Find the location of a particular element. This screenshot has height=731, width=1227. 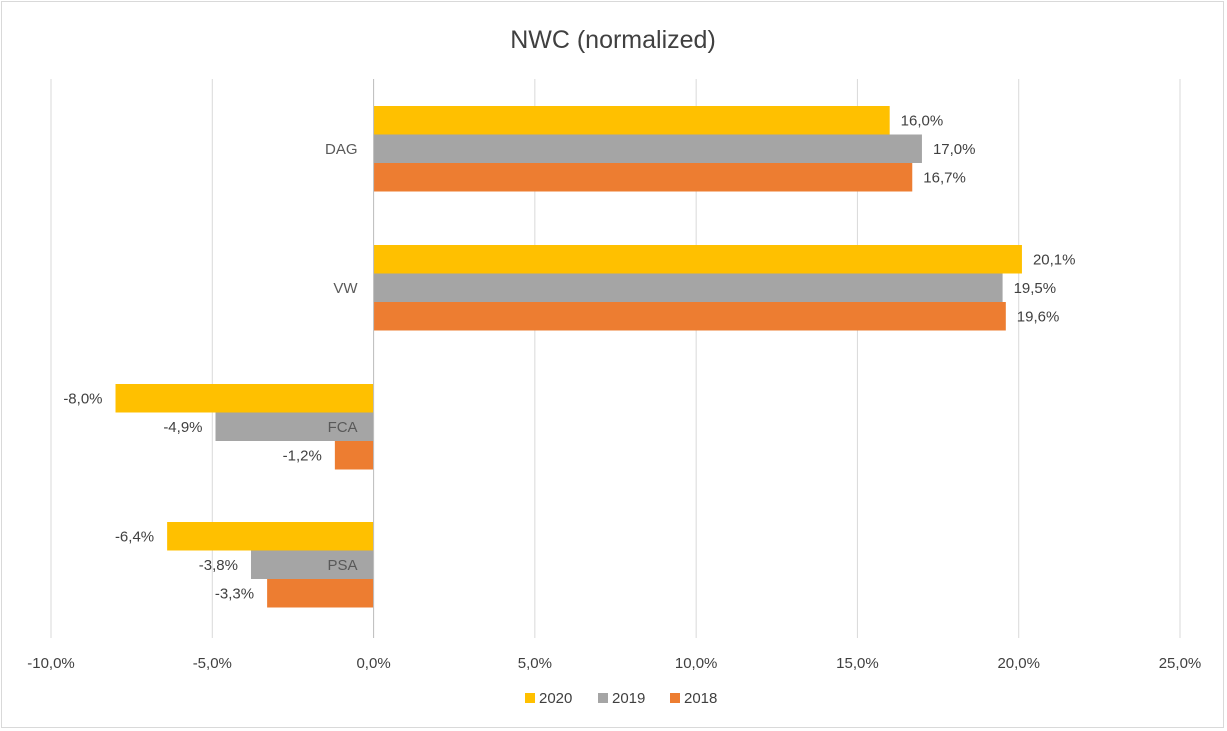

legend-label-2019: 2019 is located at coordinates (628, 698).